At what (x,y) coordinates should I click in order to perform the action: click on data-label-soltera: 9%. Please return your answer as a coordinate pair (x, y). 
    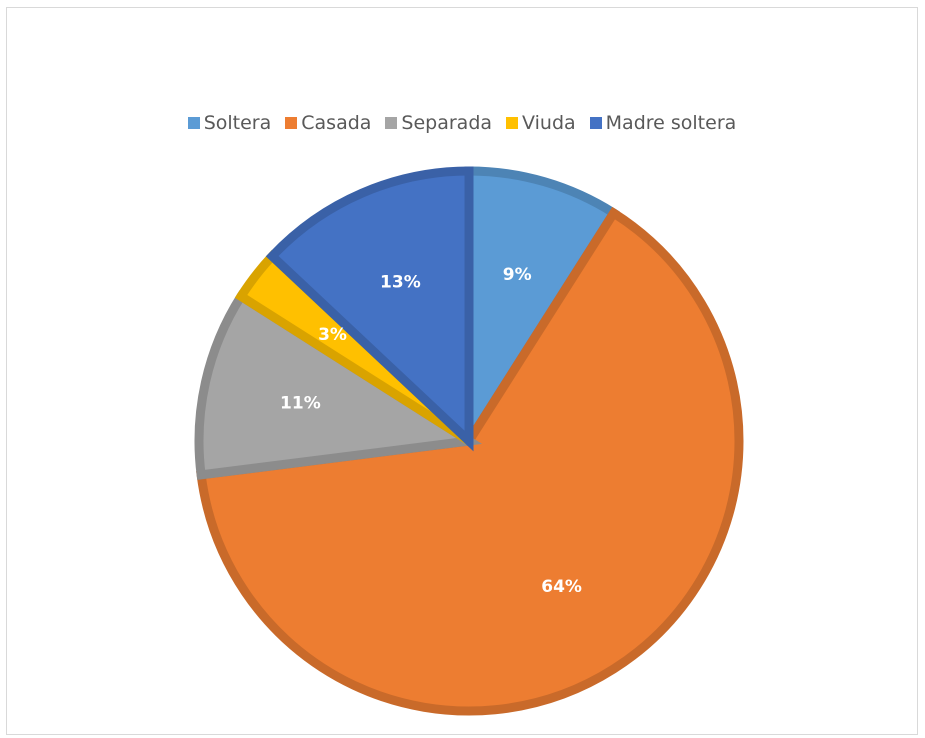
    Looking at the image, I should click on (517, 275).